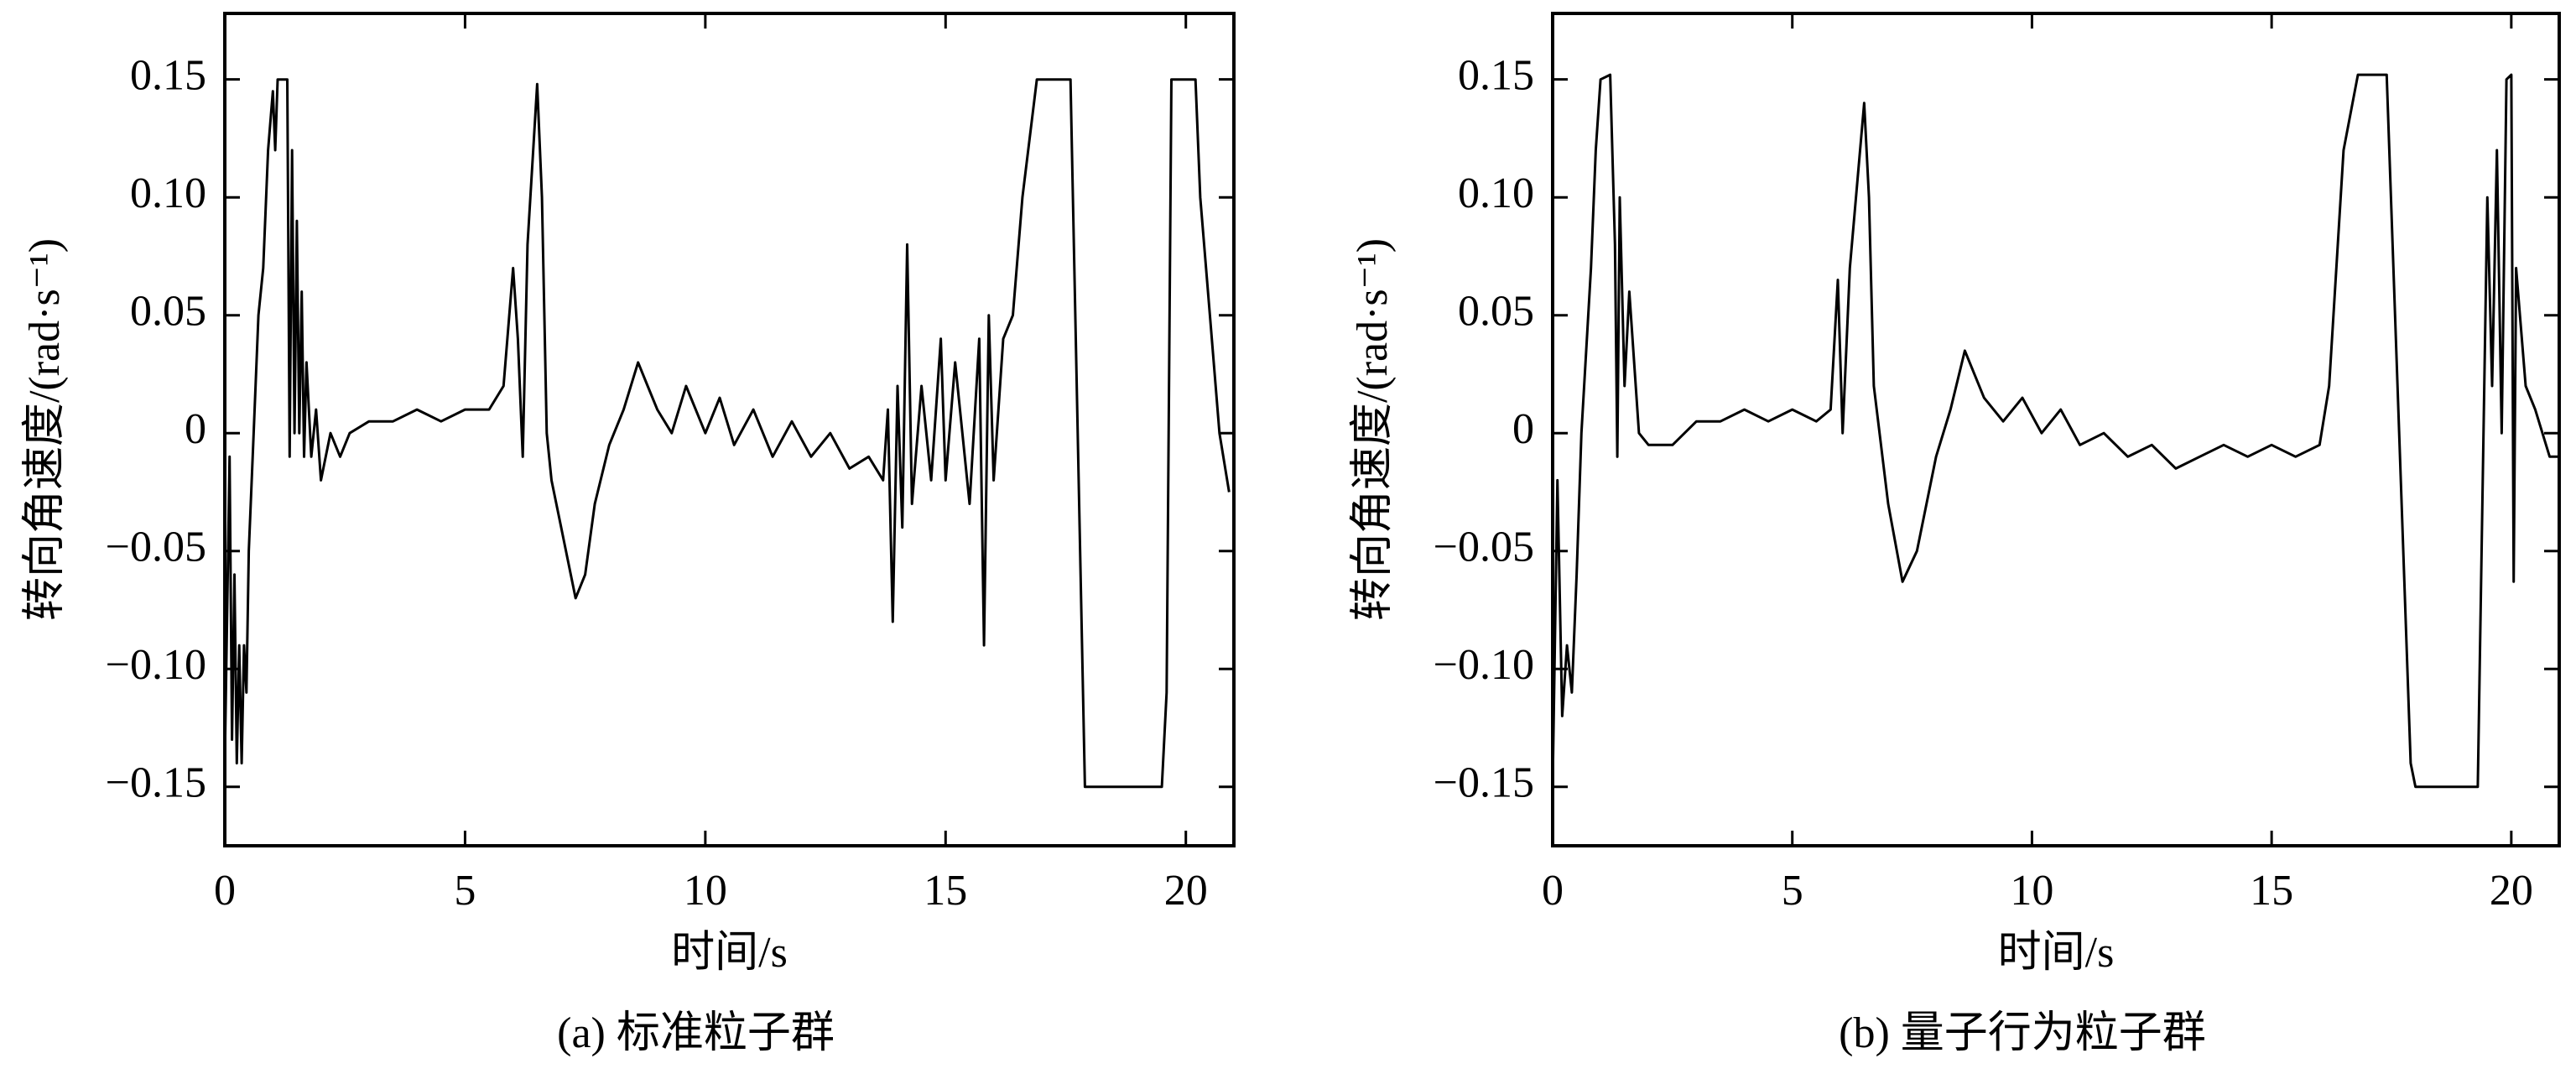 The height and width of the screenshot is (1074, 2576). I want to click on caption: (a) 标准粒子群, so click(696, 1033).